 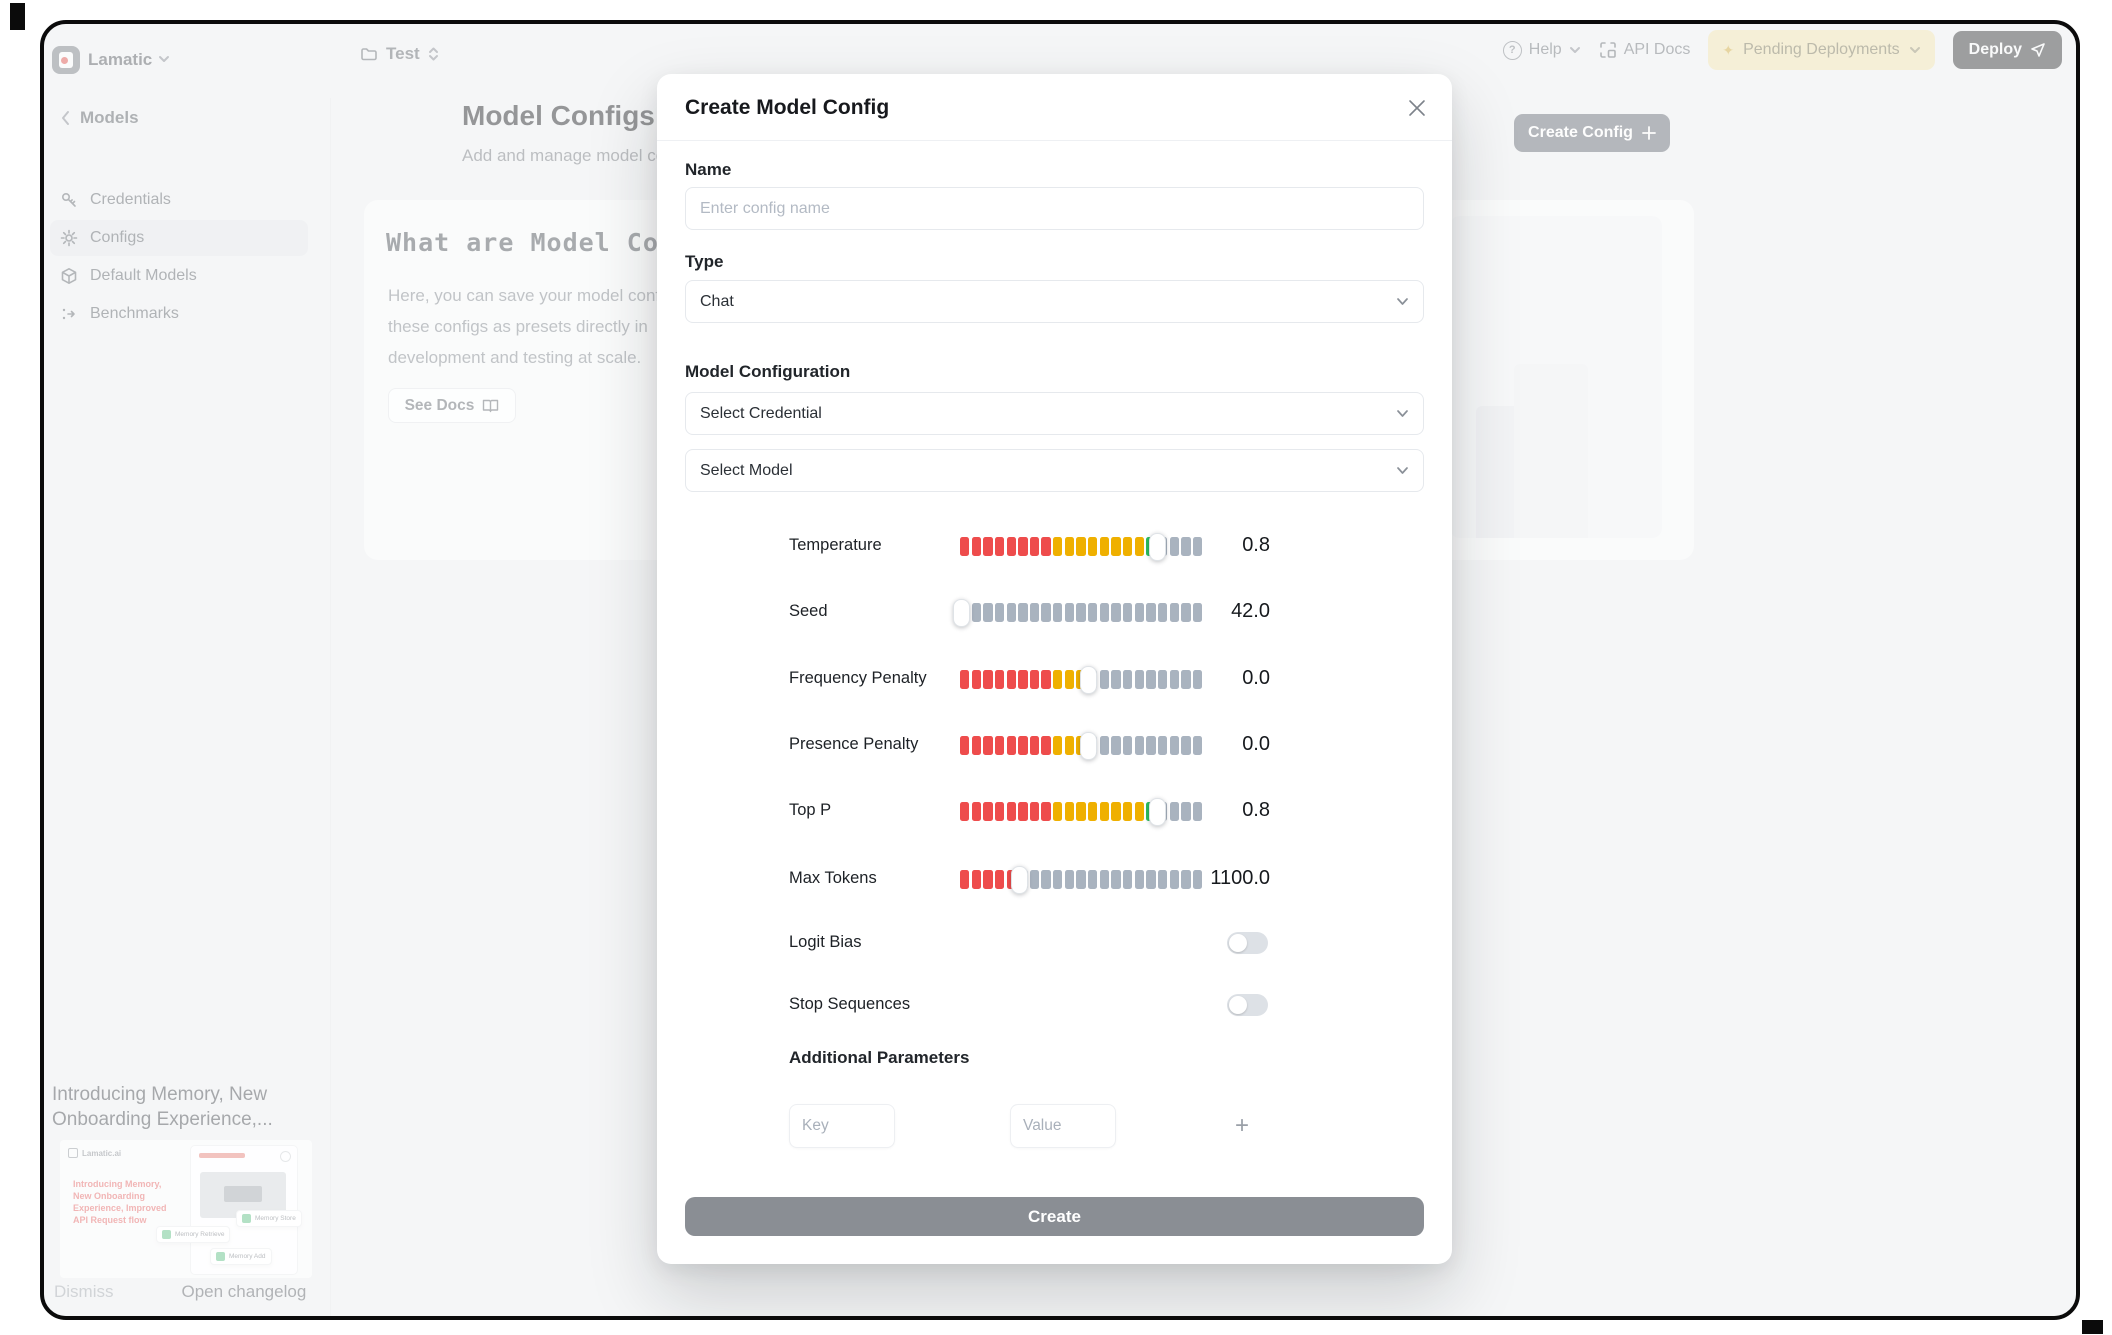 I want to click on presence-penalty-slider, so click(x=1081, y=746).